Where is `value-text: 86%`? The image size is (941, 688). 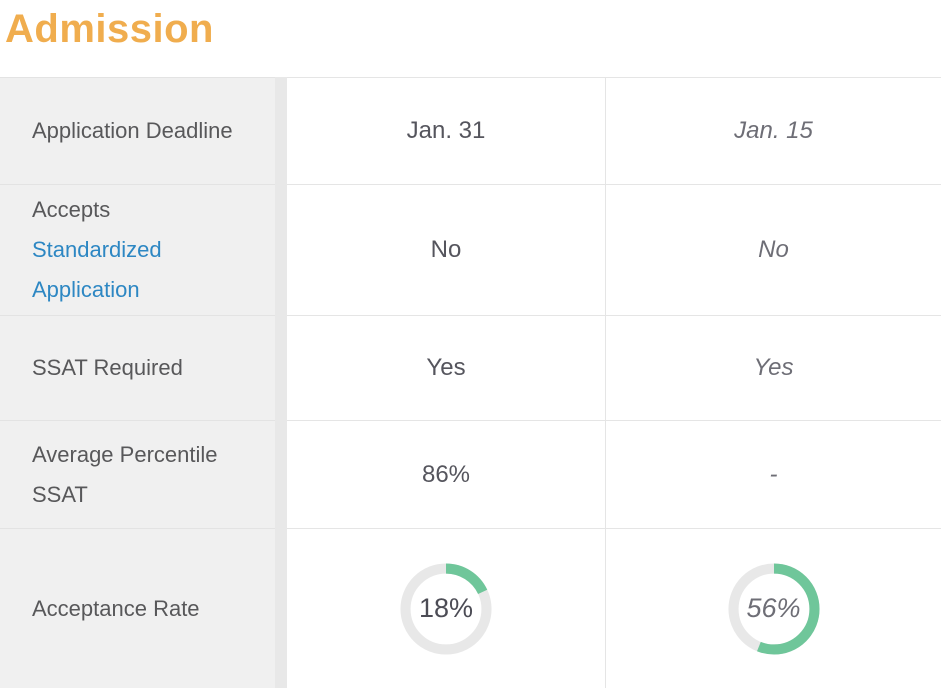
value-text: 86% is located at coordinates (446, 474).